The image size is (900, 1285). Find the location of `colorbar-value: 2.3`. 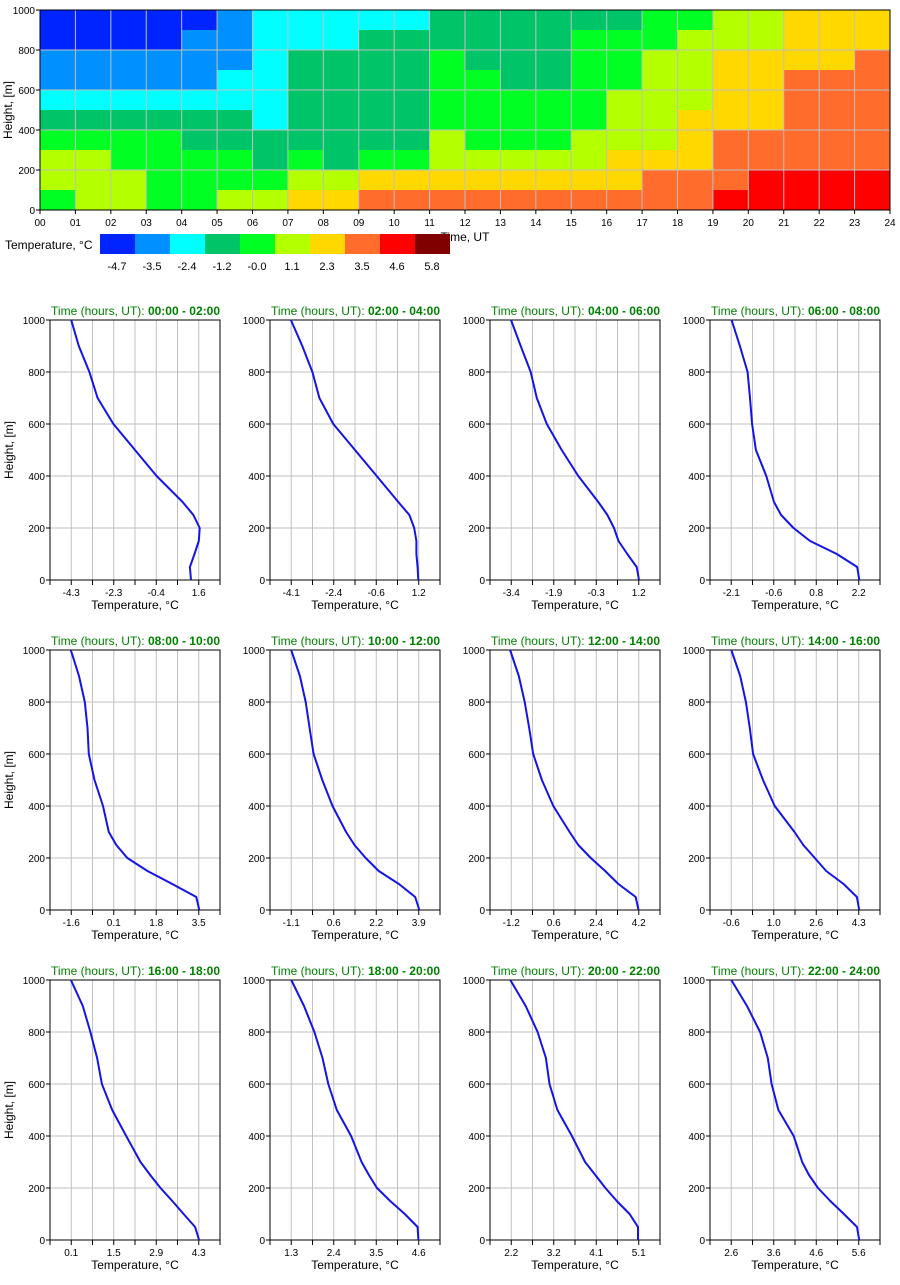

colorbar-value: 2.3 is located at coordinates (326, 267).